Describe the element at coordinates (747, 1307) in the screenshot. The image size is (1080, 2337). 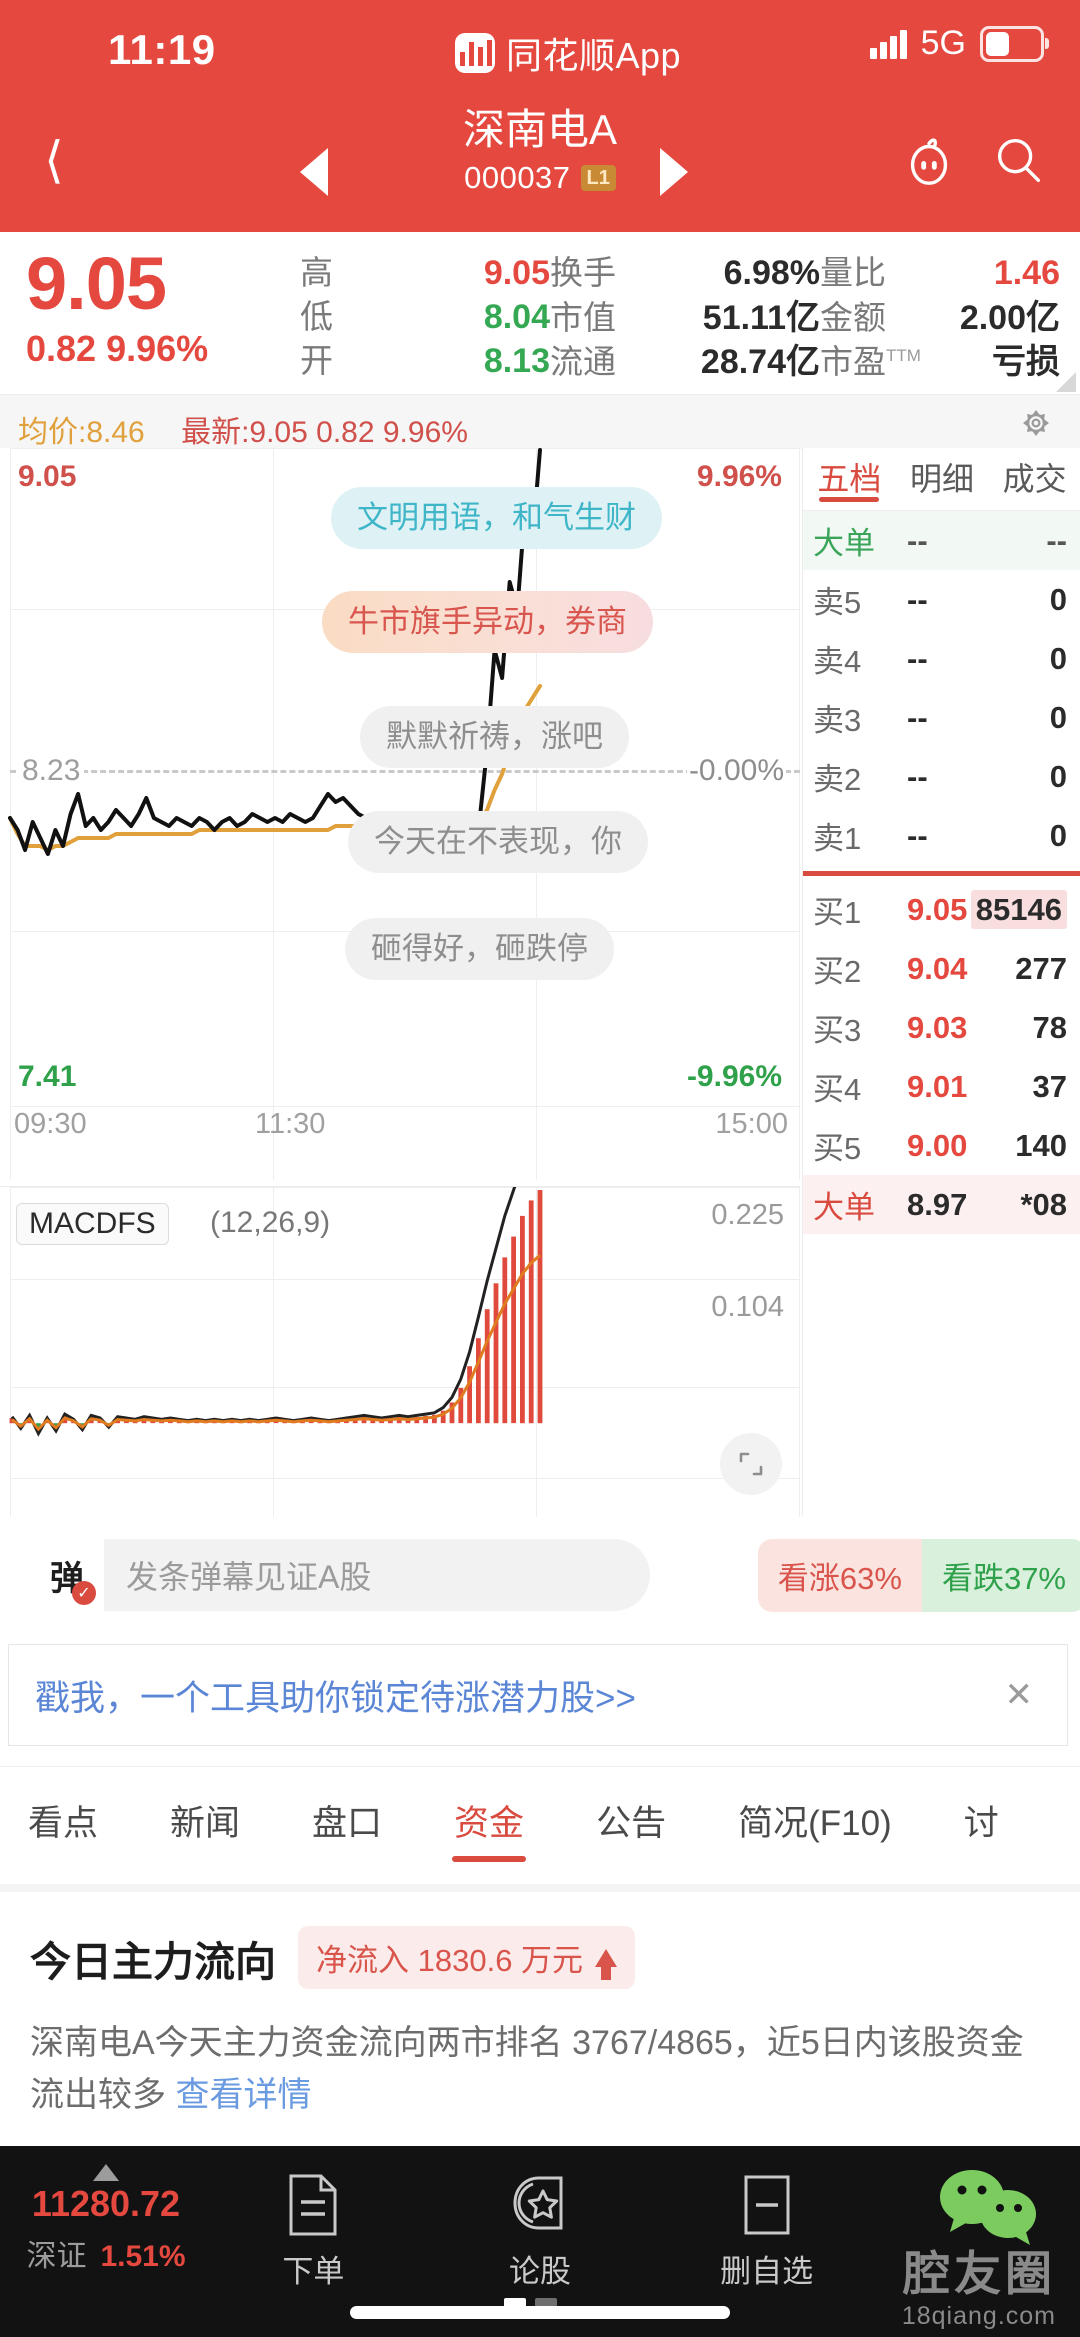
I see `macd-value-mid: 0.104` at that location.